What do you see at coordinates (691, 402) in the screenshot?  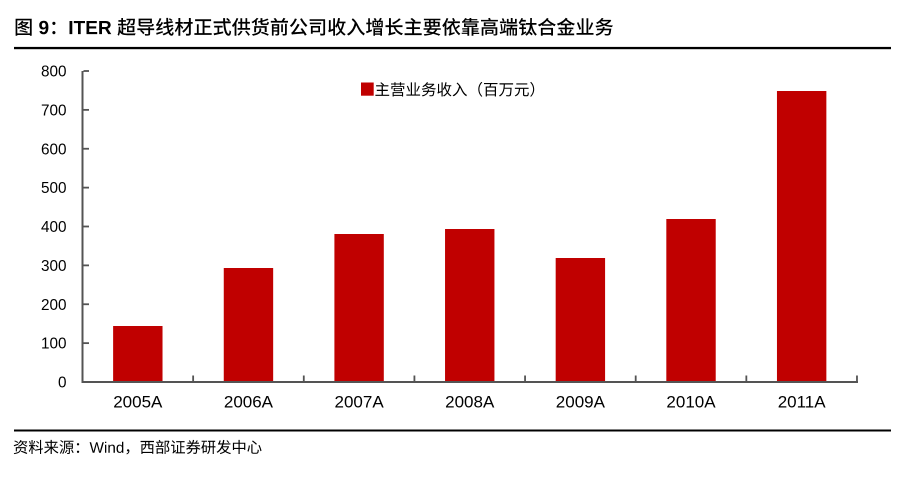 I see `svg-text: 2010A` at bounding box center [691, 402].